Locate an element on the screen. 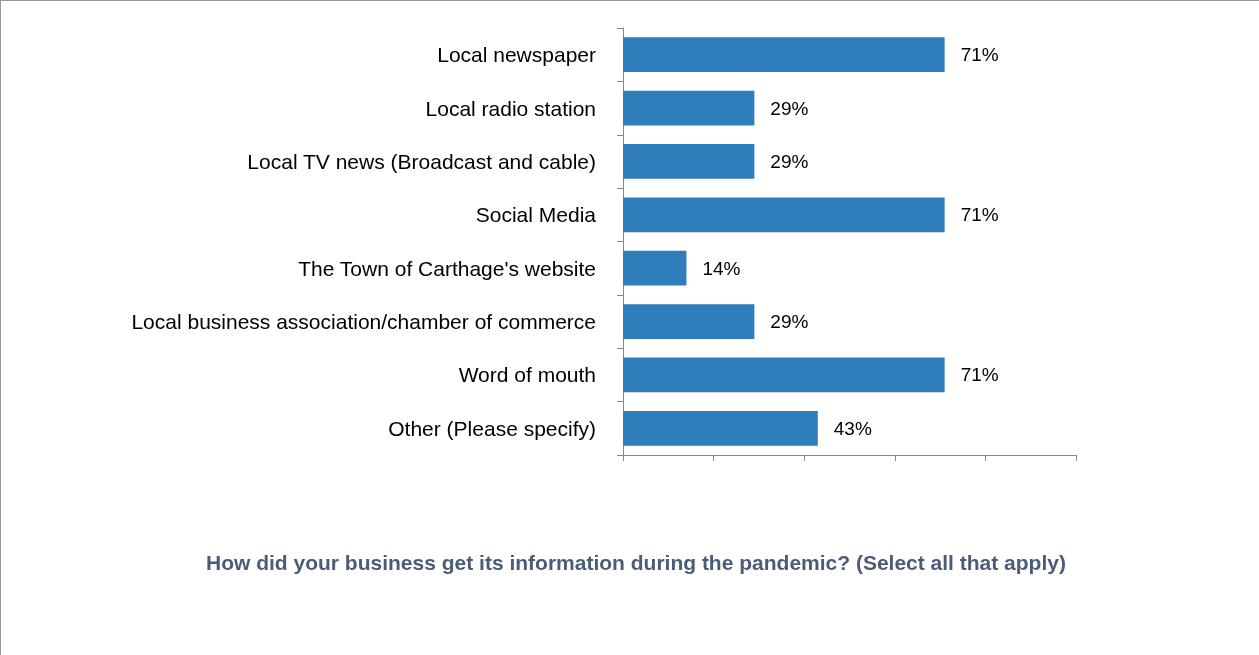 The width and height of the screenshot is (1259, 655). y-tick-label: The Town of Carthage's website is located at coordinates (447, 268).